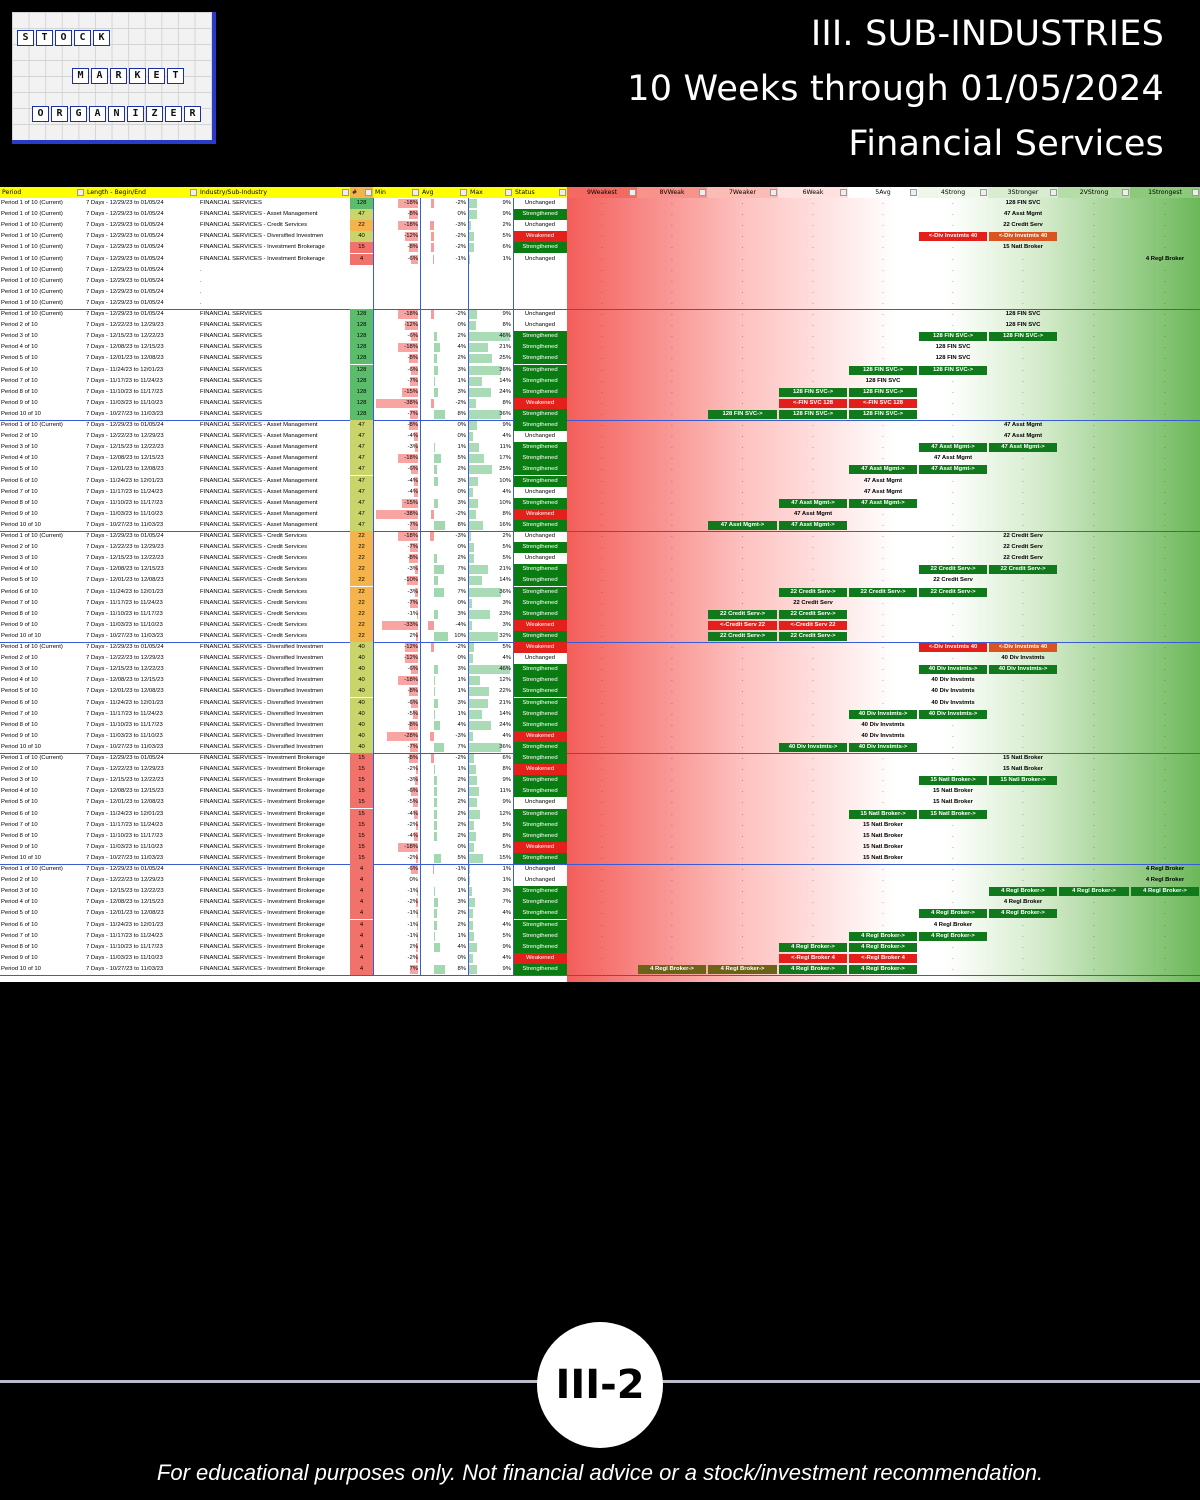 This screenshot has width=1200, height=1500. Describe the element at coordinates (1165, 192) in the screenshot. I see `column-header-1strongest: 1Strongest` at that location.